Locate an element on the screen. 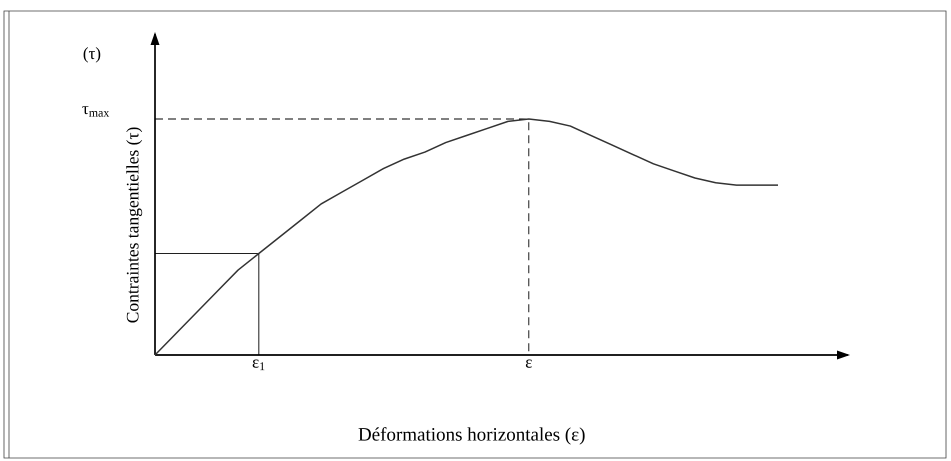 The image size is (951, 461). text: (τ) is located at coordinates (92, 55).